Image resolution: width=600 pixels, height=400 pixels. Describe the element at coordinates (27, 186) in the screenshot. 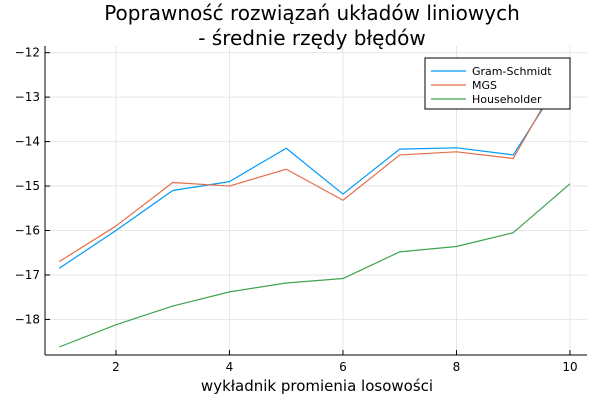

I see `y-tick-label: −15` at that location.